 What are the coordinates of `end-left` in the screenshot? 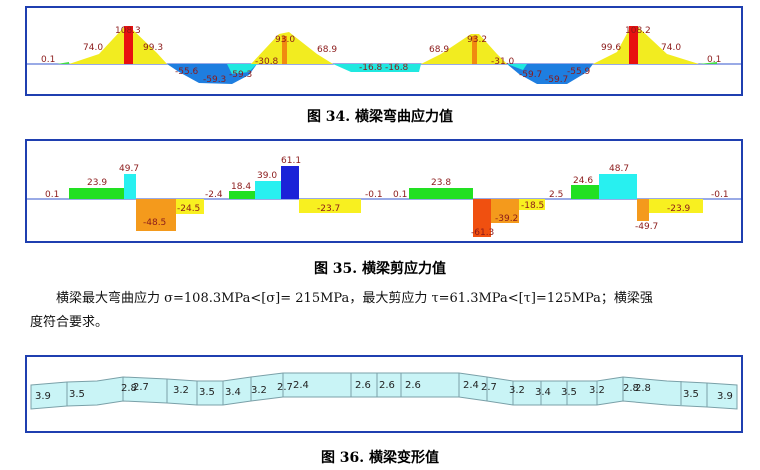 It's located at (63, 63).